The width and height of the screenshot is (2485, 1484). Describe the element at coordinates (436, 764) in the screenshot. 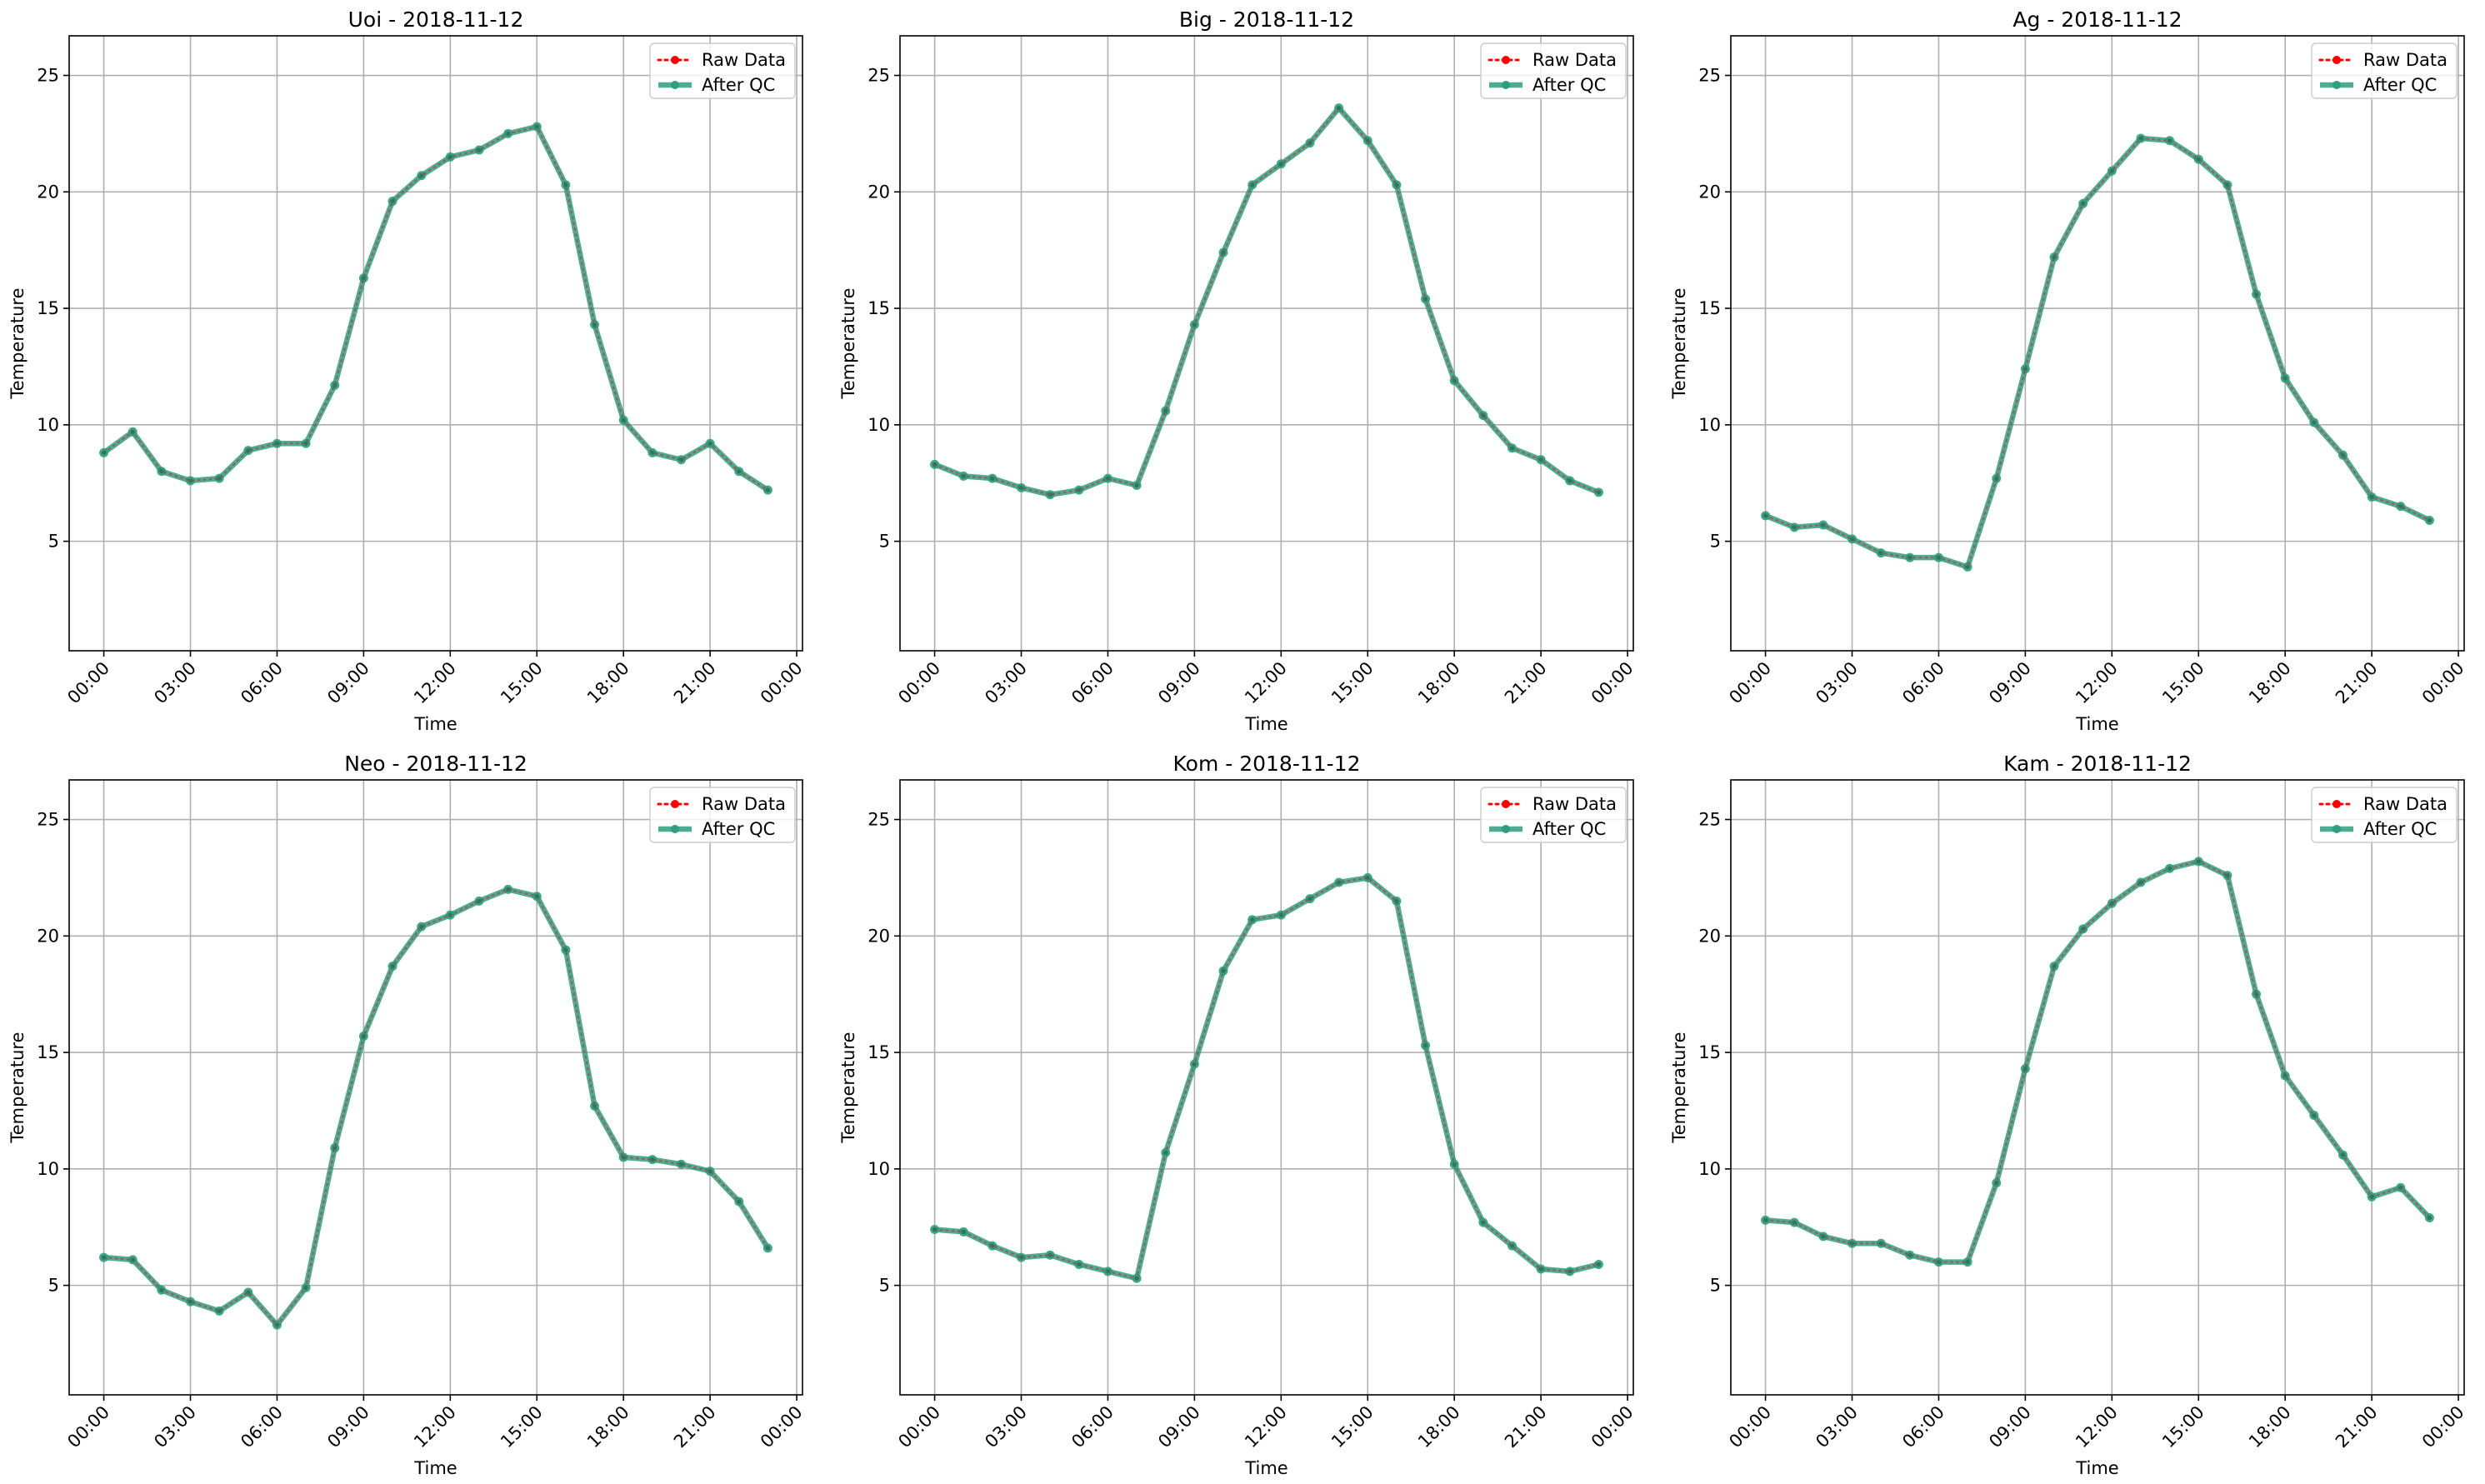

I see `chart-title: Neo - 2018-11-12` at that location.